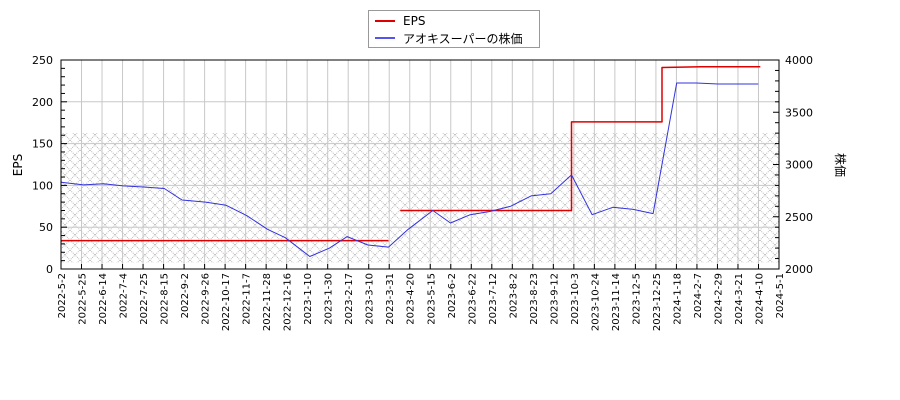 This screenshot has width=900, height=400. Describe the element at coordinates (49, 165) in the screenshot. I see `left-axis: 0 50 100 150 200 250` at that location.